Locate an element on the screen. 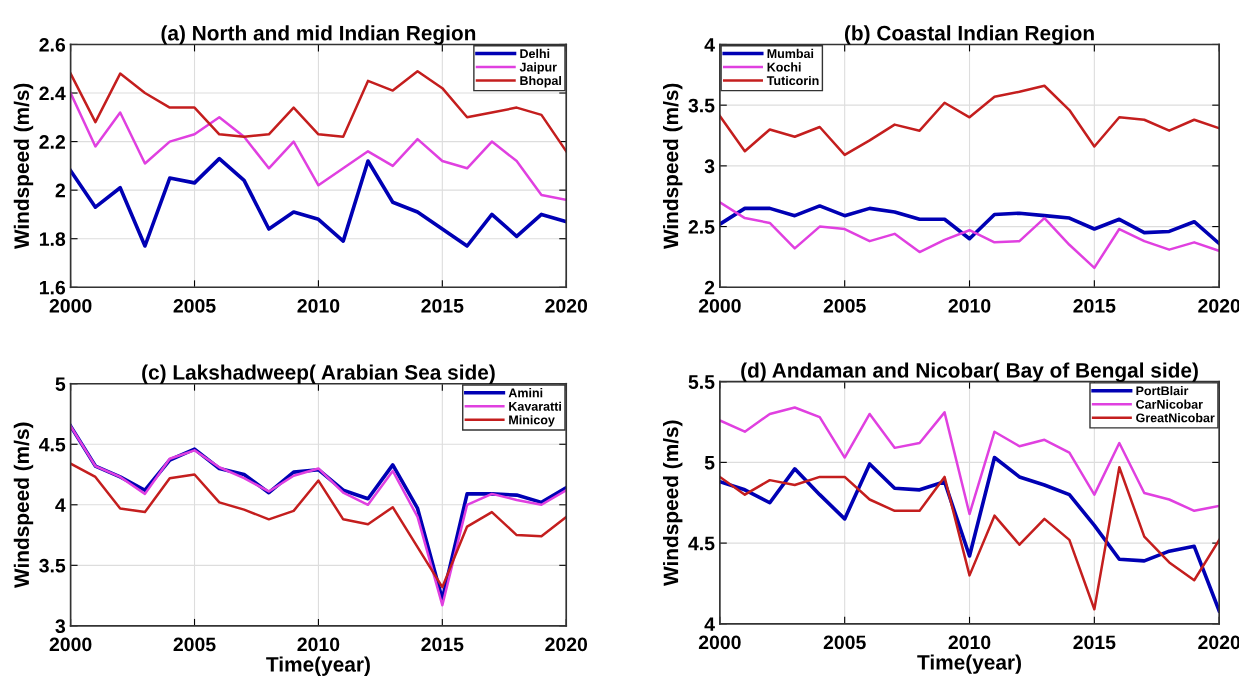  y-tick-label: 2.5 is located at coordinates (701, 227).